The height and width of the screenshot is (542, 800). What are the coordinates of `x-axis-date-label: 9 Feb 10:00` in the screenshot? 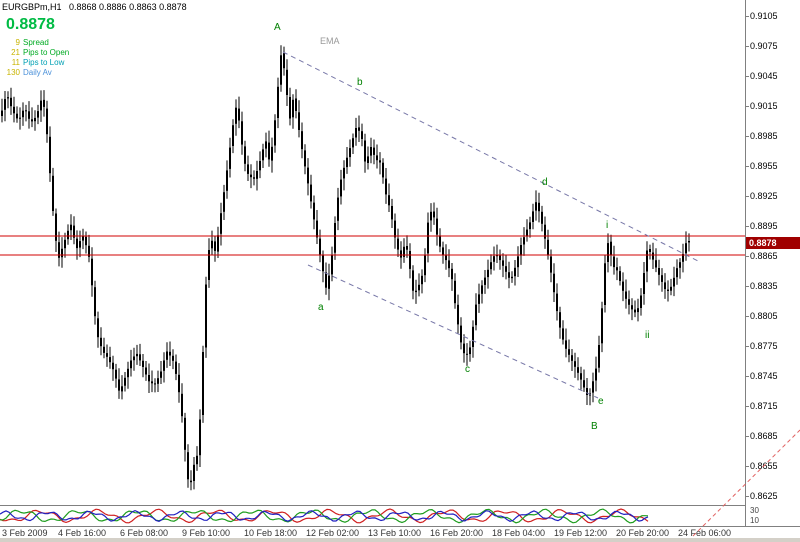 It's located at (206, 533).